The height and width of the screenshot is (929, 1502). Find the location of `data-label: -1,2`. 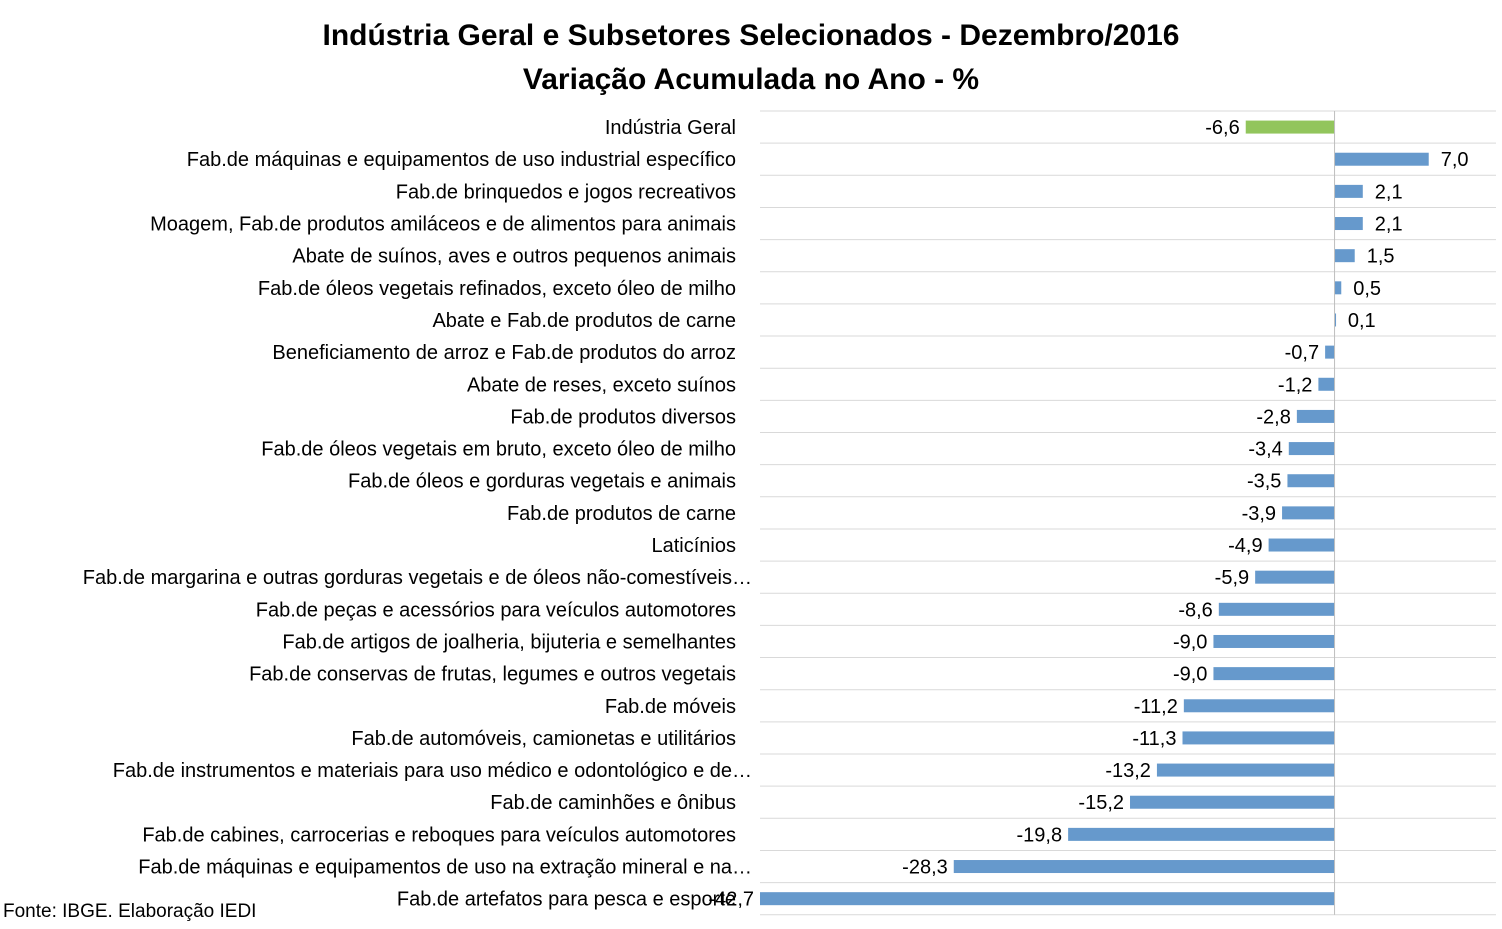

data-label: -1,2 is located at coordinates (1295, 385).